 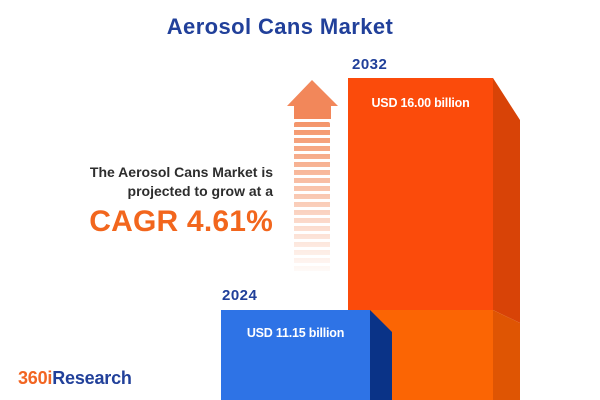 I want to click on cagr-value: CAGR 4.61%, so click(x=181, y=221).